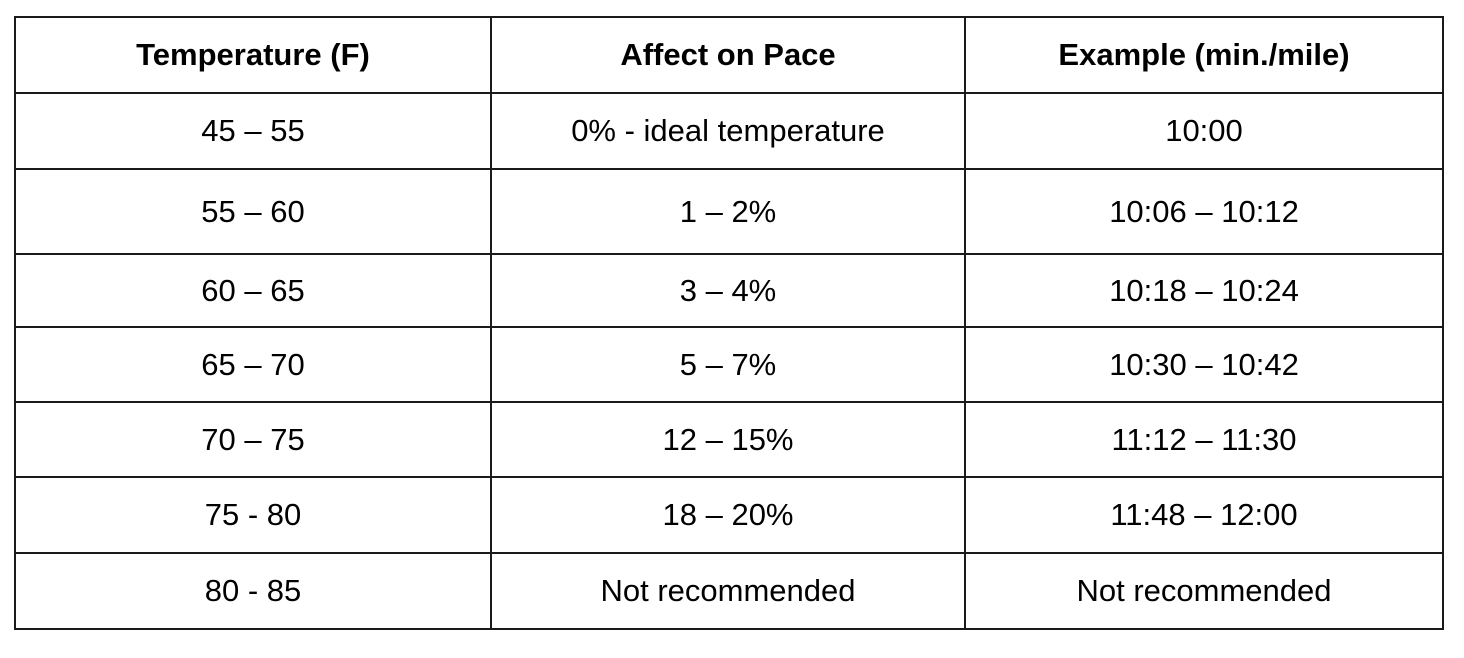 Image resolution: width=1464 pixels, height=658 pixels. I want to click on cell-affect: 5 – 7%, so click(728, 364).